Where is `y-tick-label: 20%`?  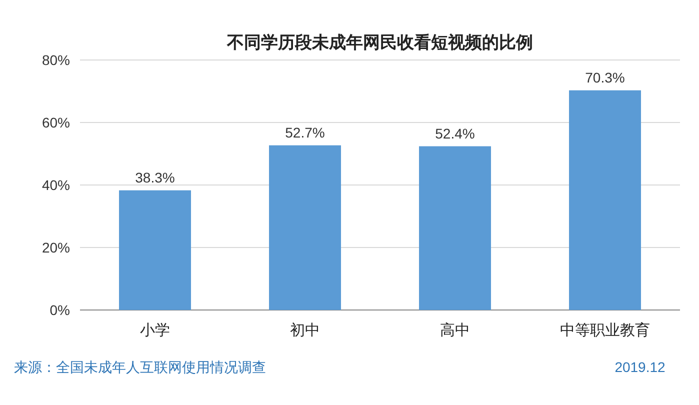
y-tick-label: 20% is located at coordinates (56, 248).